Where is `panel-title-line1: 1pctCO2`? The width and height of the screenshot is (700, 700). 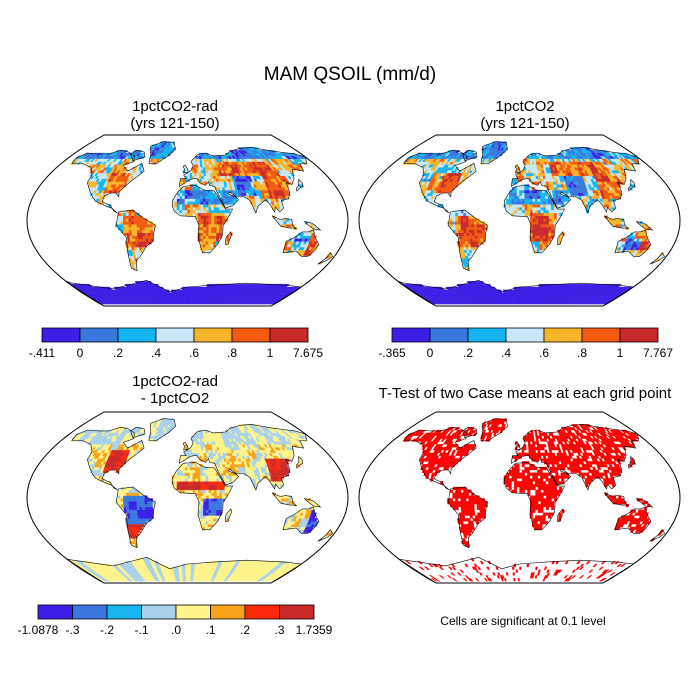
panel-title-line1: 1pctCO2 is located at coordinates (525, 106).